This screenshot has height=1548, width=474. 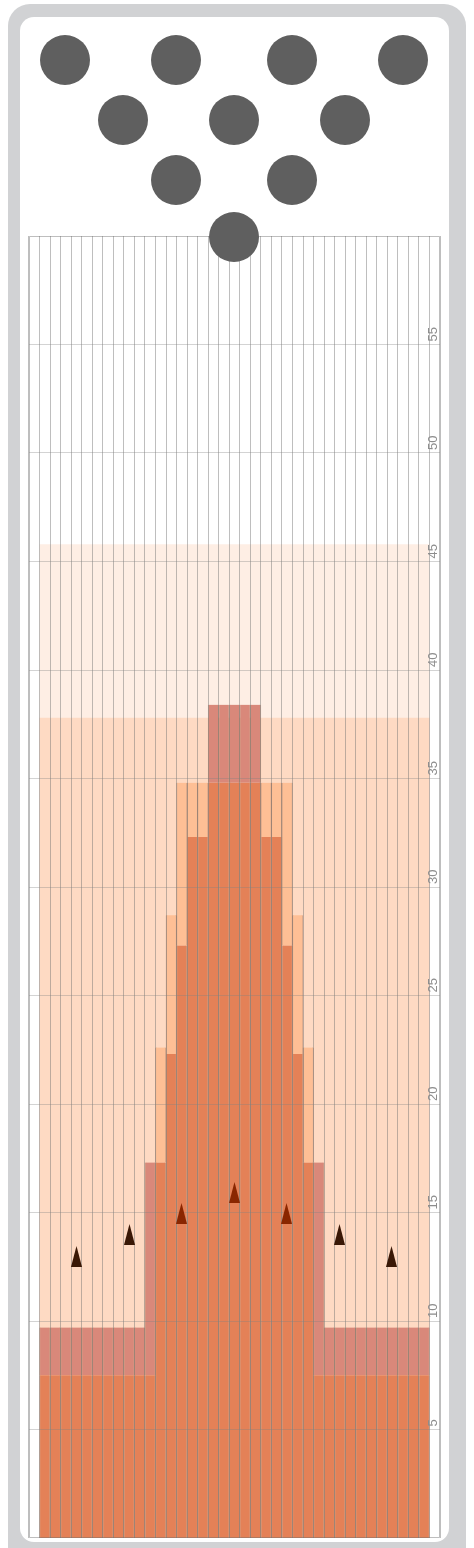 What do you see at coordinates (432, 1202) in the screenshot?
I see `y-tick-label: 15` at bounding box center [432, 1202].